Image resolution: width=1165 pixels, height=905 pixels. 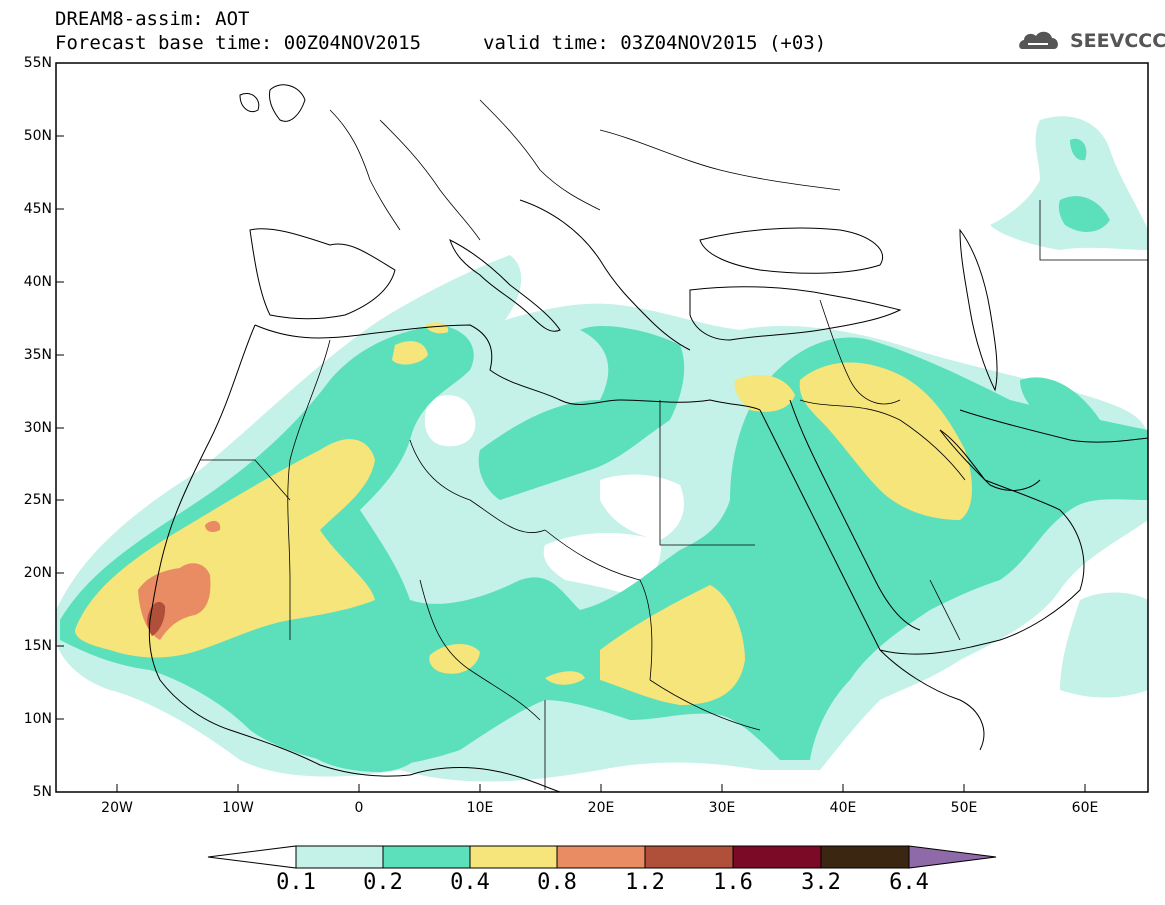 I want to click on colorbar, so click(x=602, y=857).